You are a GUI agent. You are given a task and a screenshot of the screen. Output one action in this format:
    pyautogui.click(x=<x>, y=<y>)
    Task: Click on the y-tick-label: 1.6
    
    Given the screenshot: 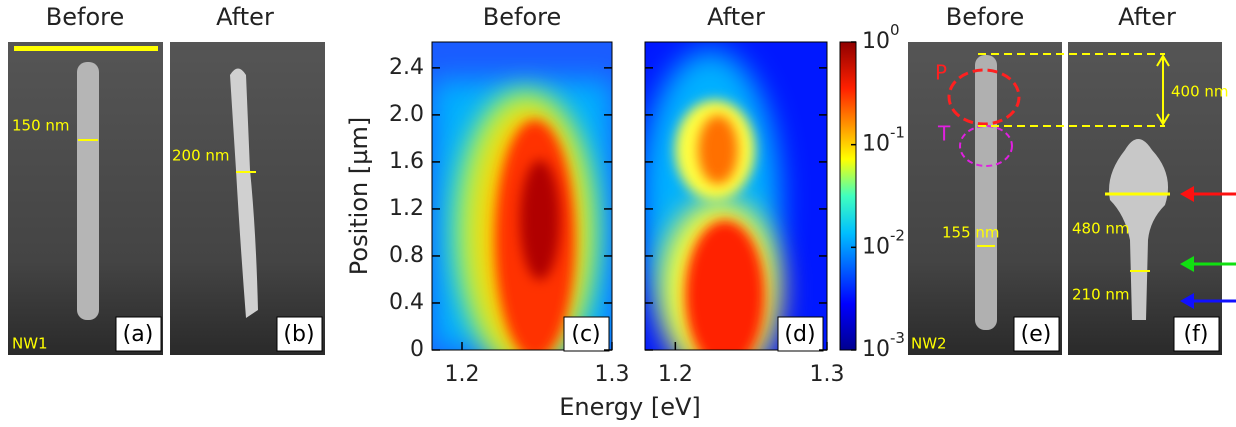 What is the action you would take?
    pyautogui.click(x=406, y=161)
    